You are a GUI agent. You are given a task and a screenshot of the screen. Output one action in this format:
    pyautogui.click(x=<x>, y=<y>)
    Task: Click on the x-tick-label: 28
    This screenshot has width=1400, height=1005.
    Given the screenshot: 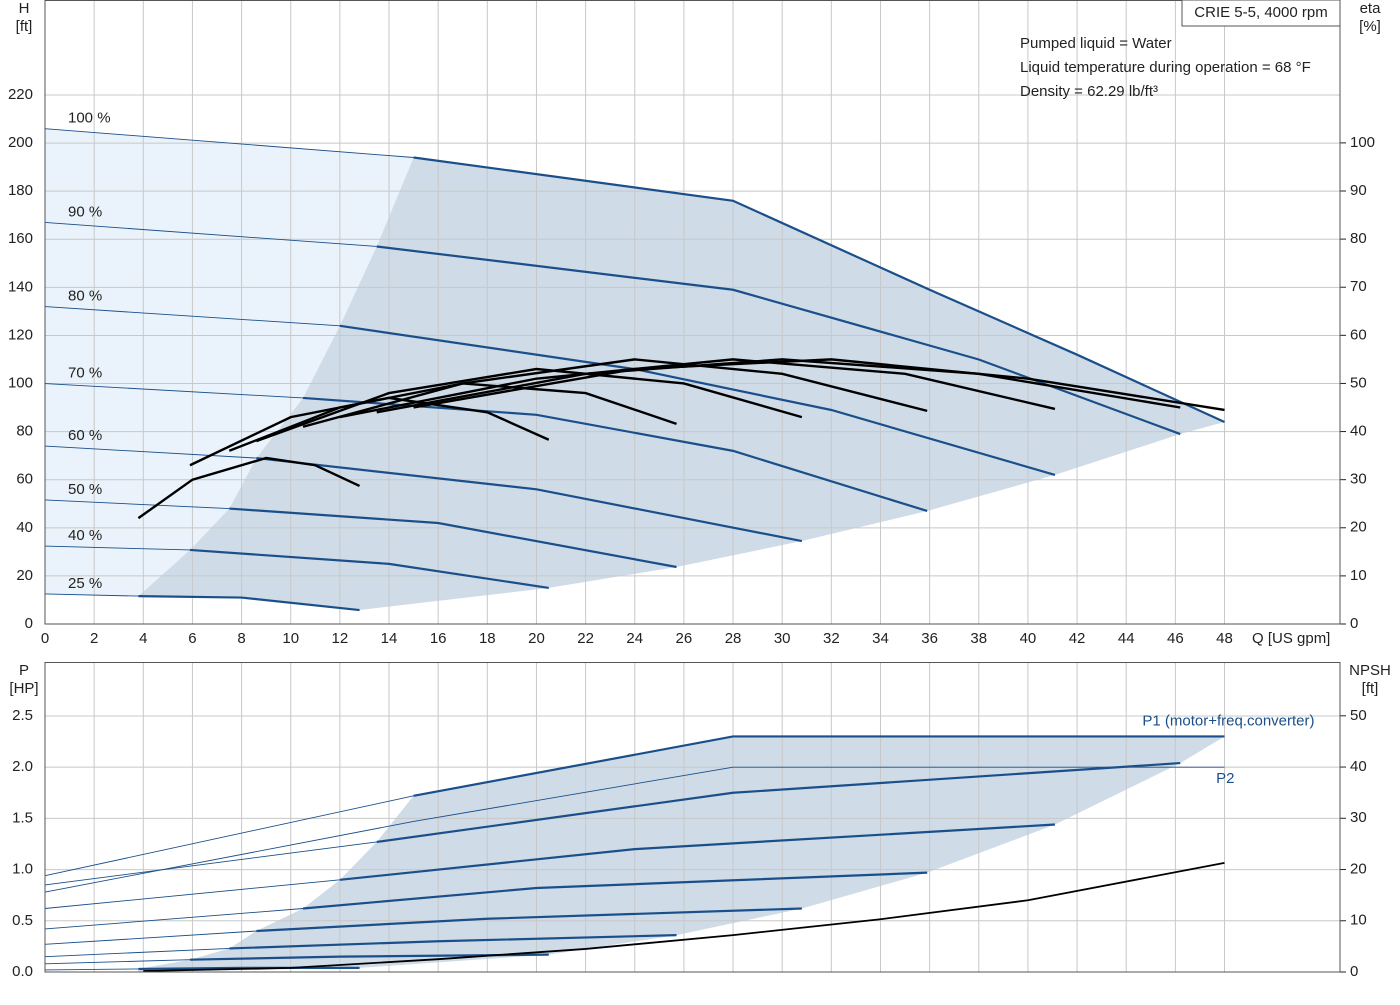 What is the action you would take?
    pyautogui.click(x=733, y=638)
    